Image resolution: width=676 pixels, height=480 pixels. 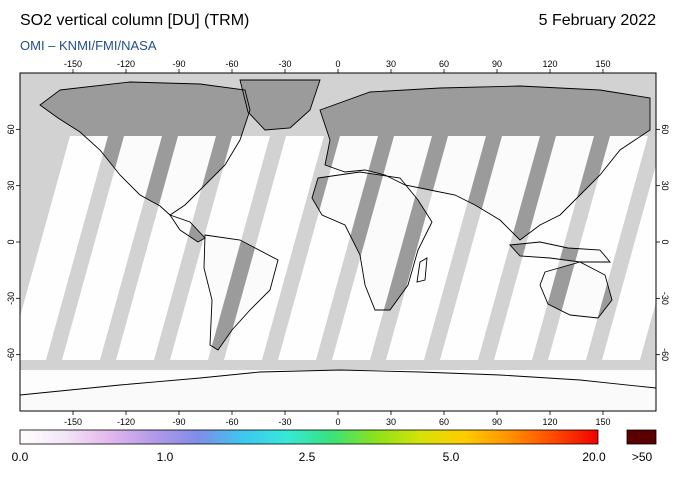 What do you see at coordinates (309, 437) in the screenshot?
I see `colorbar-scale` at bounding box center [309, 437].